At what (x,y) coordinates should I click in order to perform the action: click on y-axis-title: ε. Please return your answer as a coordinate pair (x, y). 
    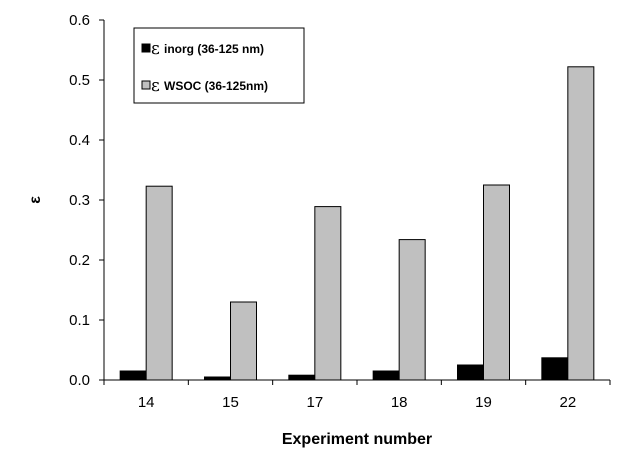
    Looking at the image, I should click on (35, 200).